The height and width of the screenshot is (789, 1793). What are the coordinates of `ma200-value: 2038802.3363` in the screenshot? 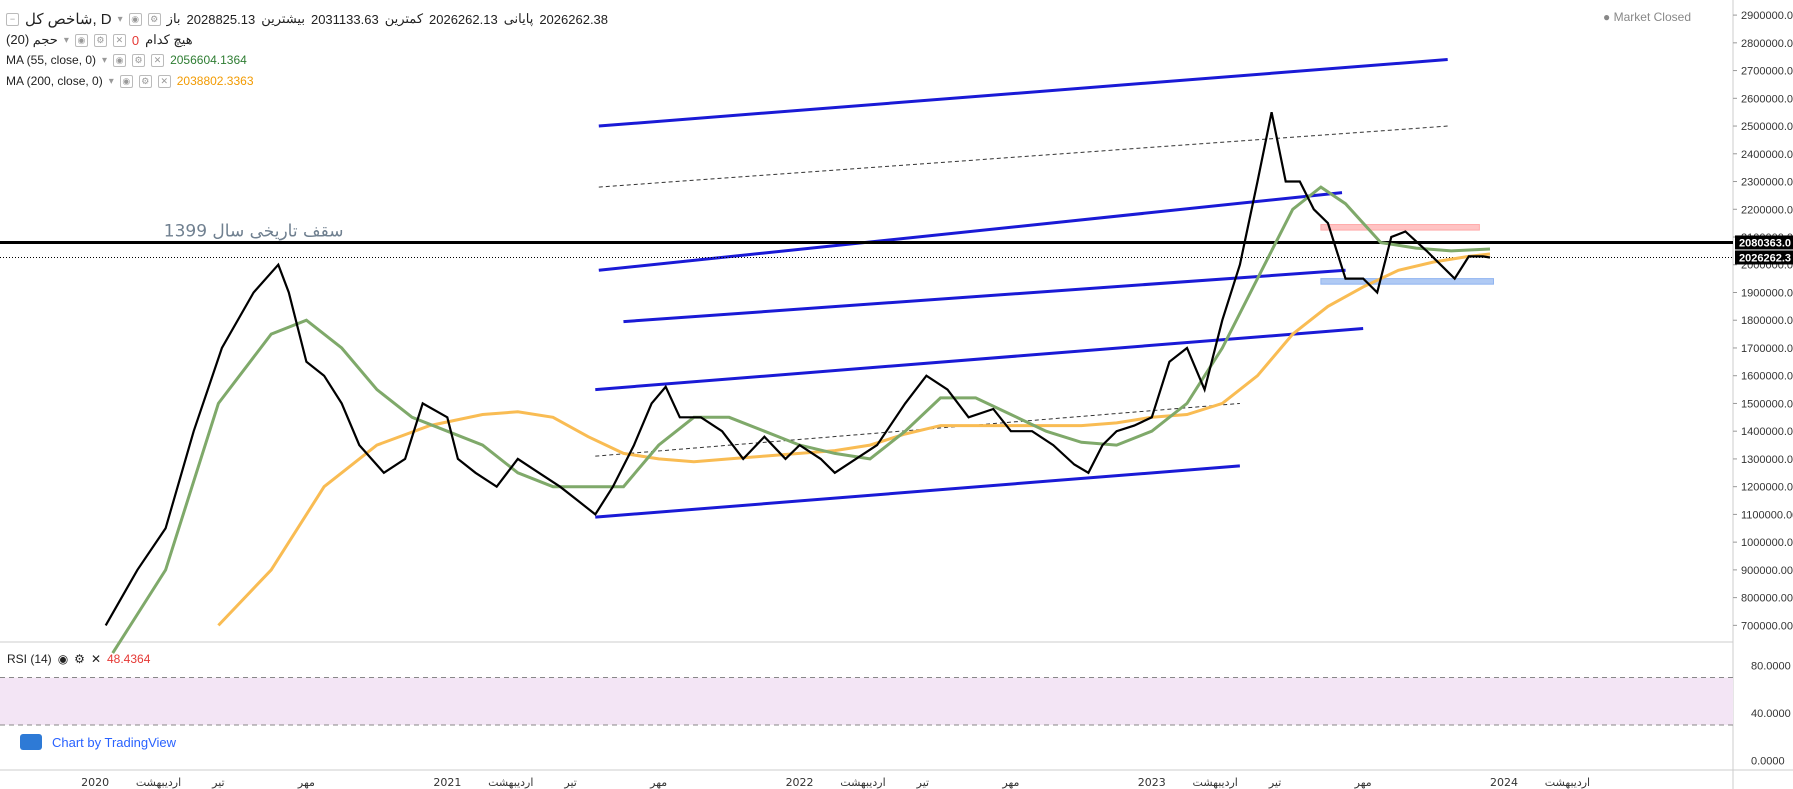 It's located at (215, 81).